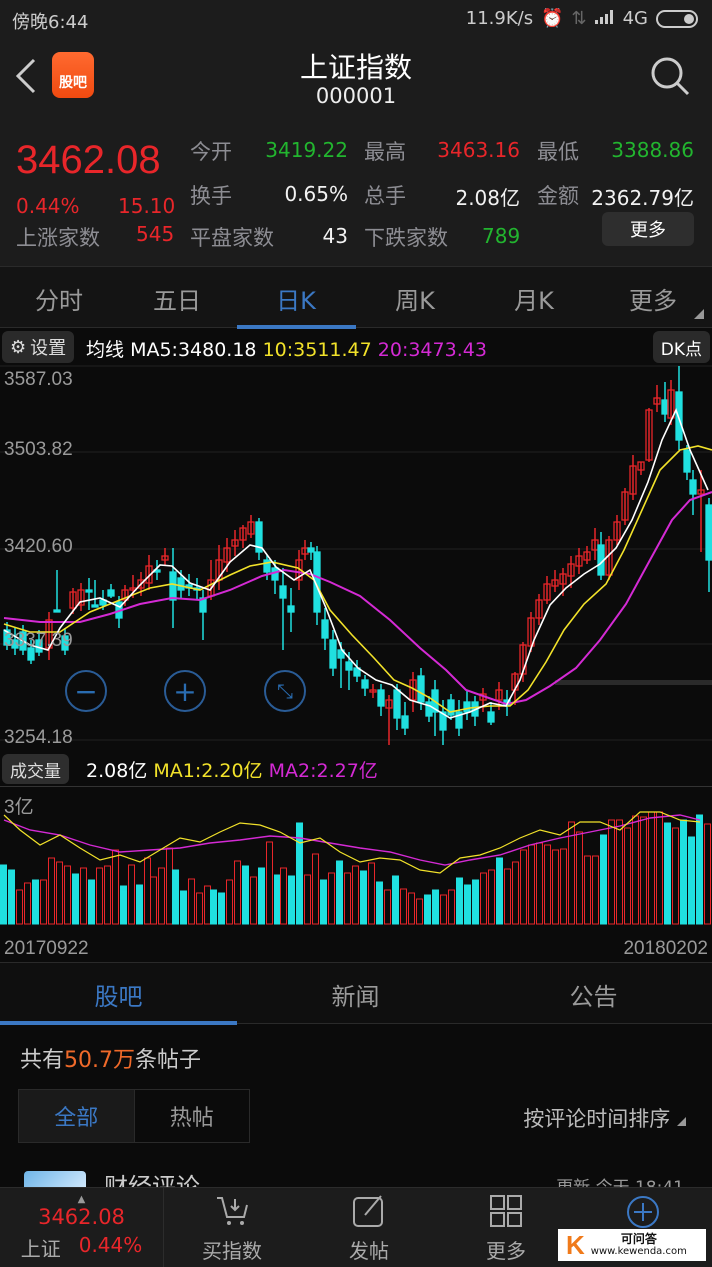 Image resolution: width=712 pixels, height=1267 pixels. I want to click on high-value: 3463.16, so click(478, 150).